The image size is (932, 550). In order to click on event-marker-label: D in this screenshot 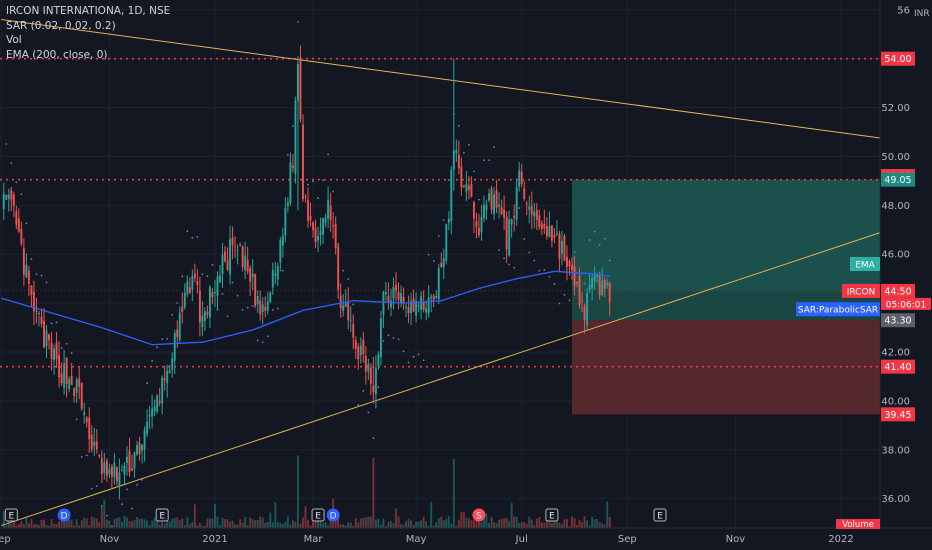, I will do `click(64, 517)`.